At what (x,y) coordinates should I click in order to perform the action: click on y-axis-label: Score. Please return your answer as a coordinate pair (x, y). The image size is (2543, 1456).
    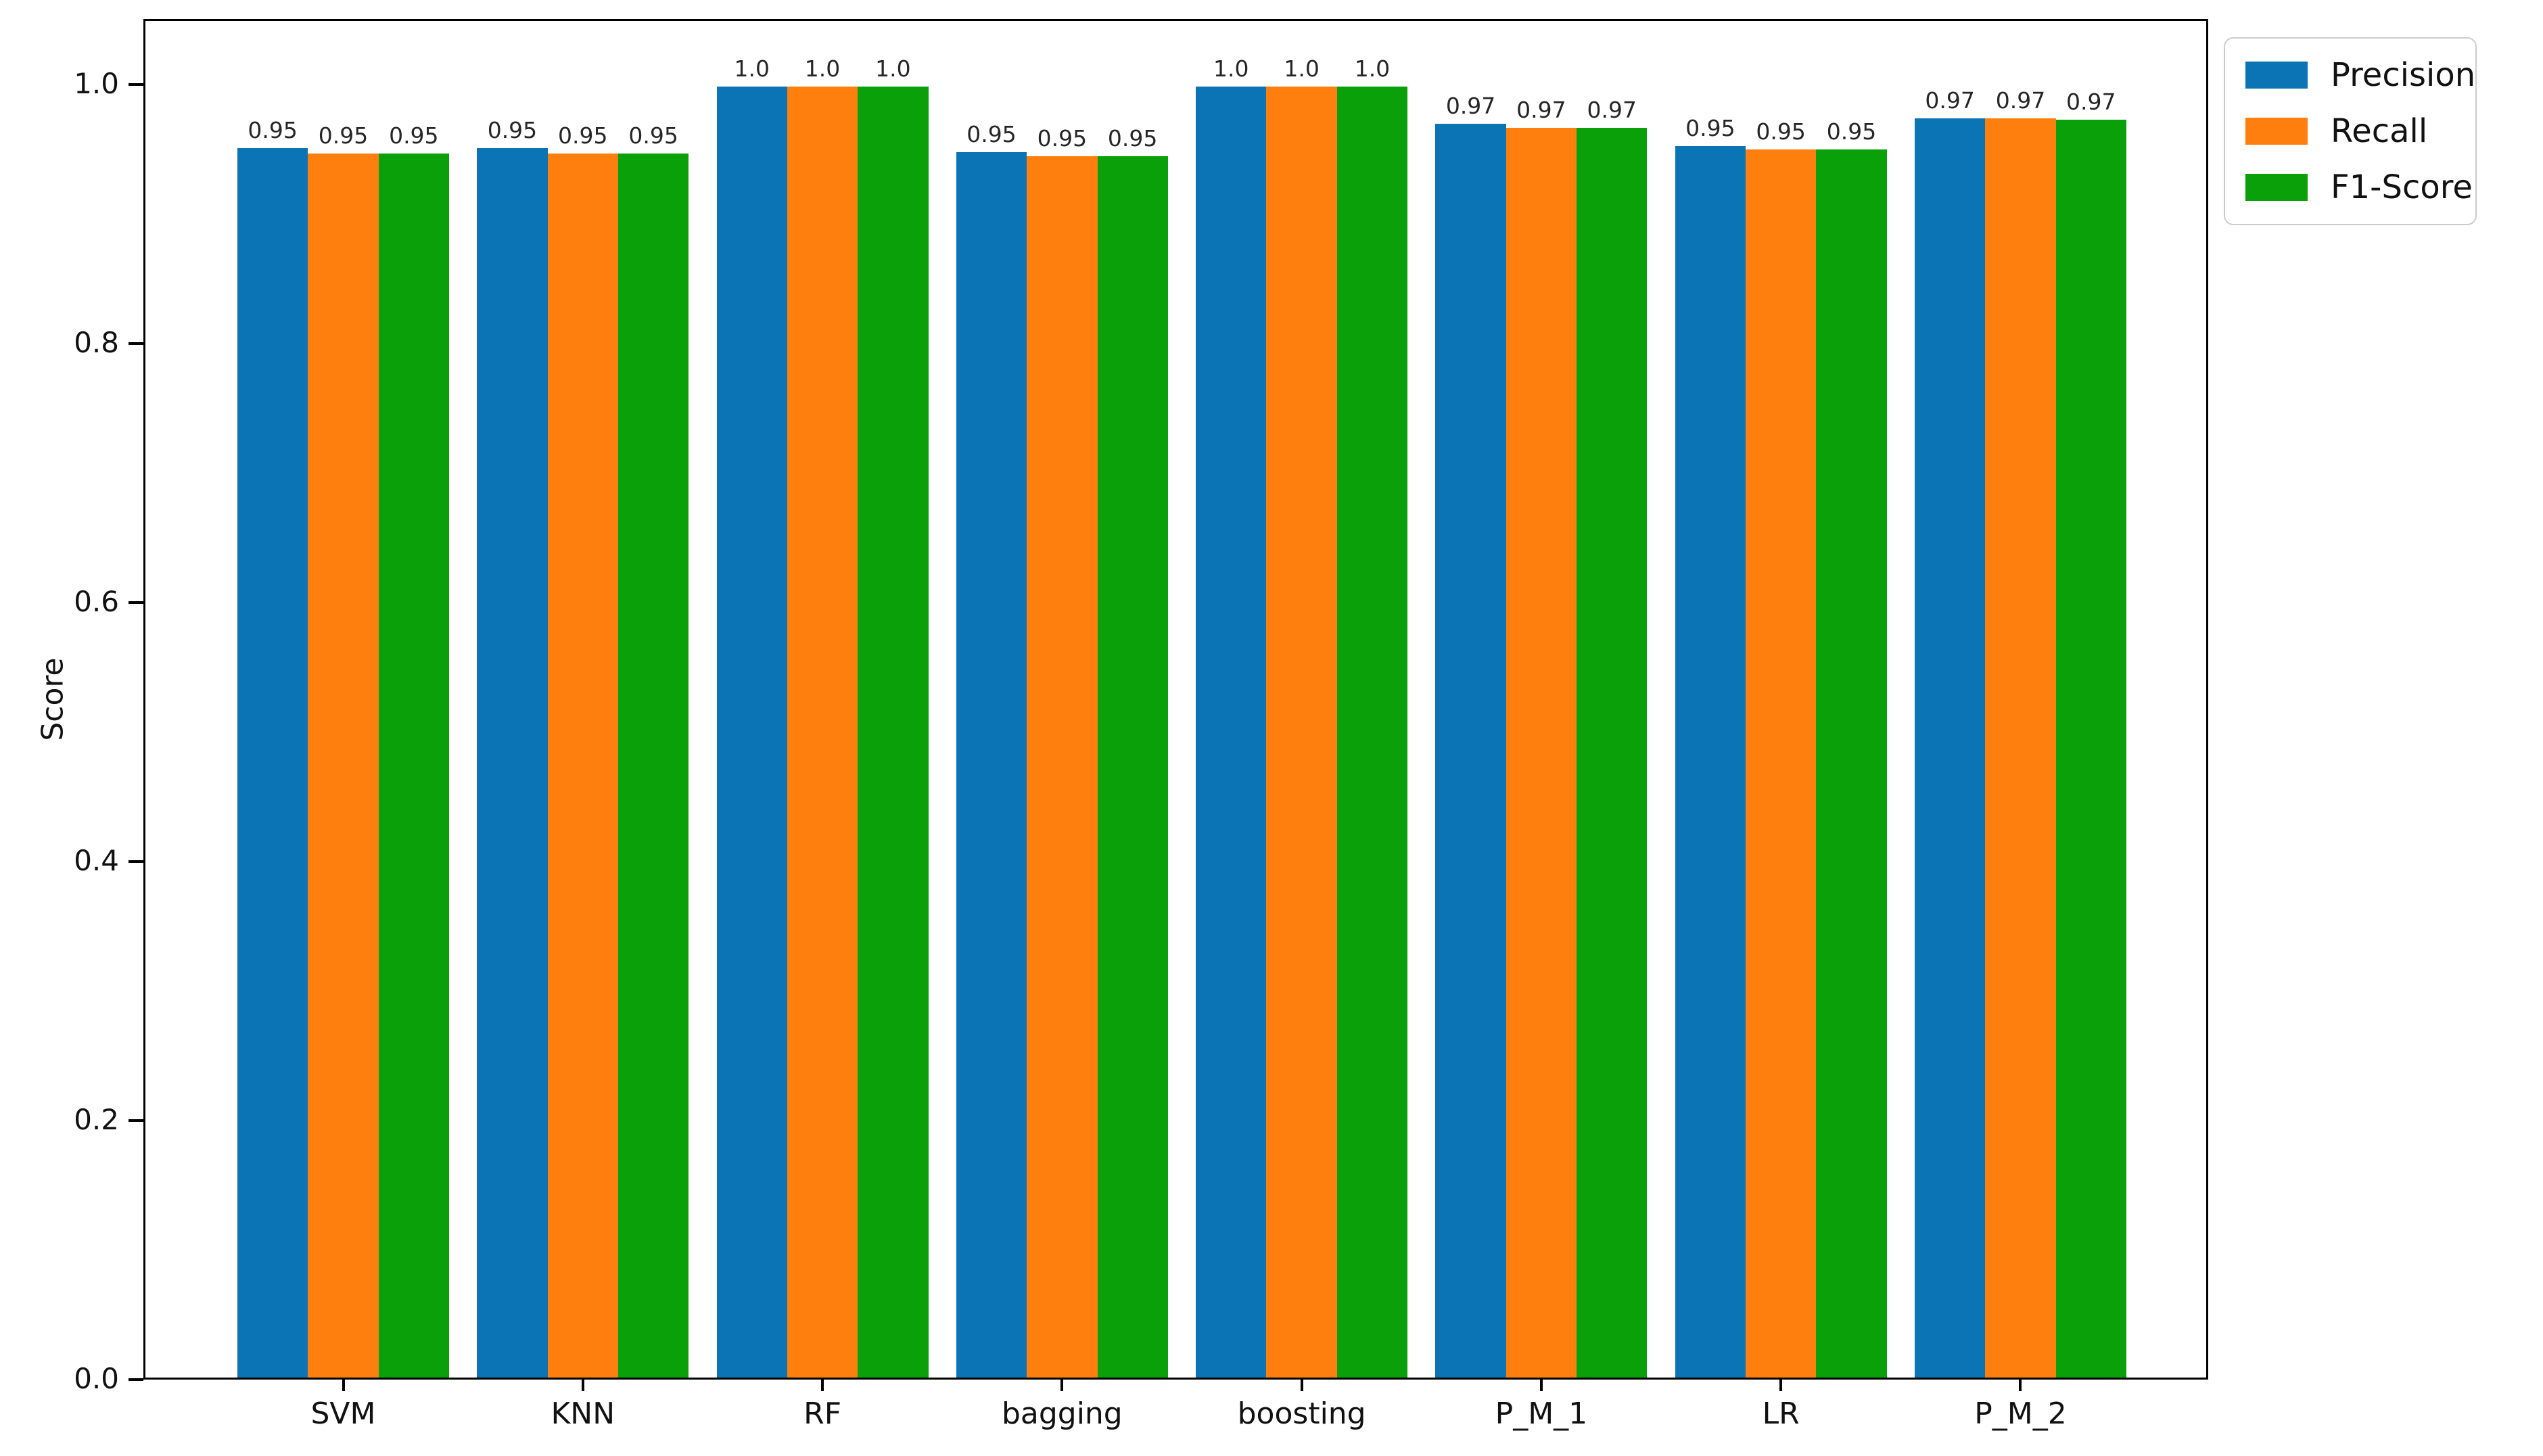
    Looking at the image, I should click on (52, 699).